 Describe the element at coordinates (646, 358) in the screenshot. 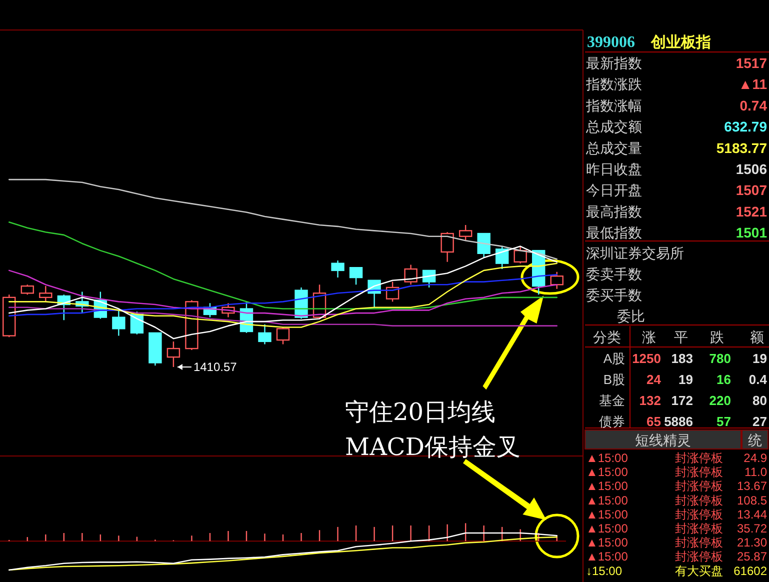

I see `text: 1250` at that location.